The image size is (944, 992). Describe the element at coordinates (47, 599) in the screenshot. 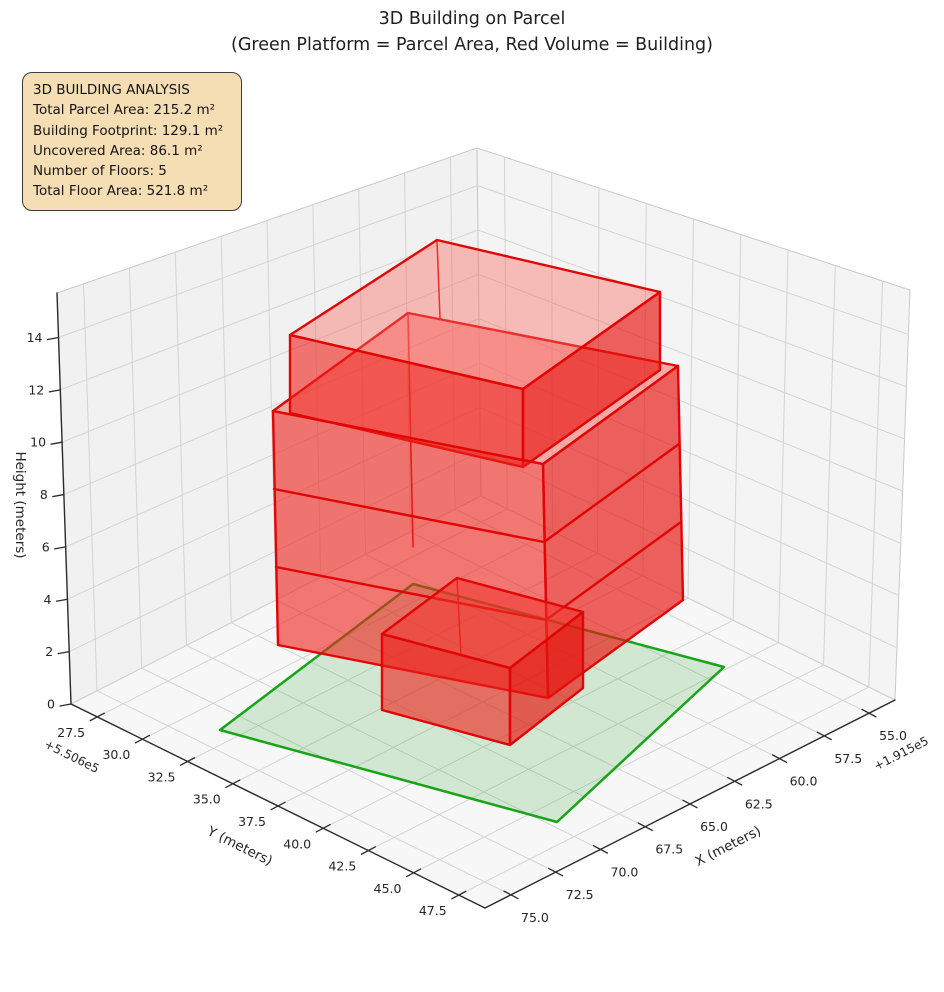

I see `z-tick-label: 4` at that location.